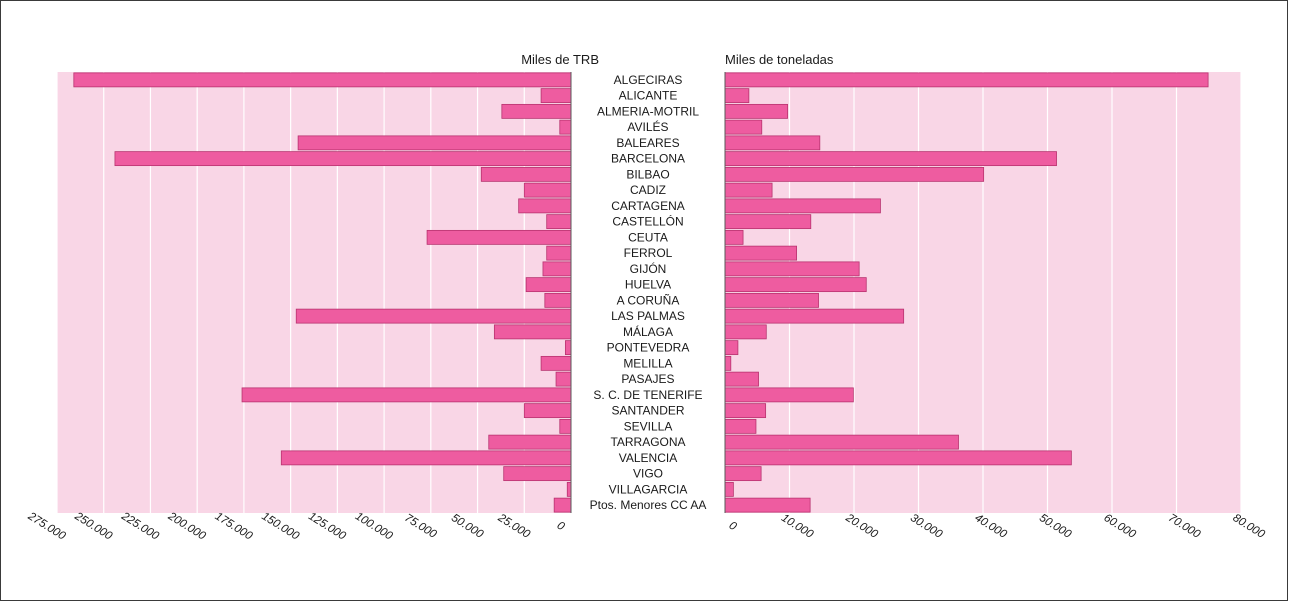 The image size is (1289, 603). Describe the element at coordinates (647, 143) in the screenshot. I see `category-label: BALEARES` at that location.